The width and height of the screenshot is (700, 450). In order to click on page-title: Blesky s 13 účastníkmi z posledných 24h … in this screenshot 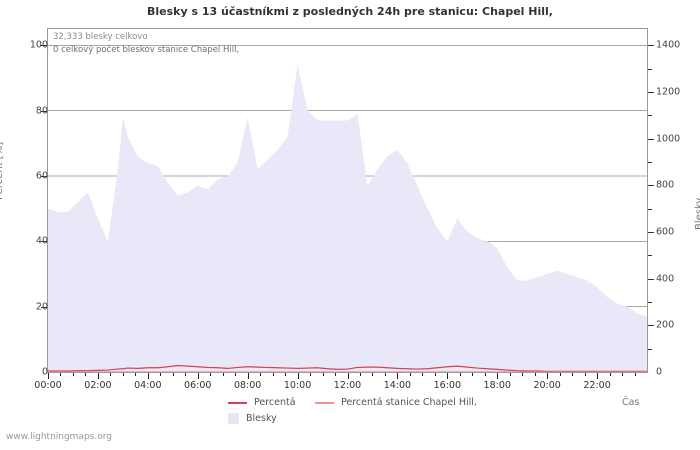, I will do `click(350, 11)`.